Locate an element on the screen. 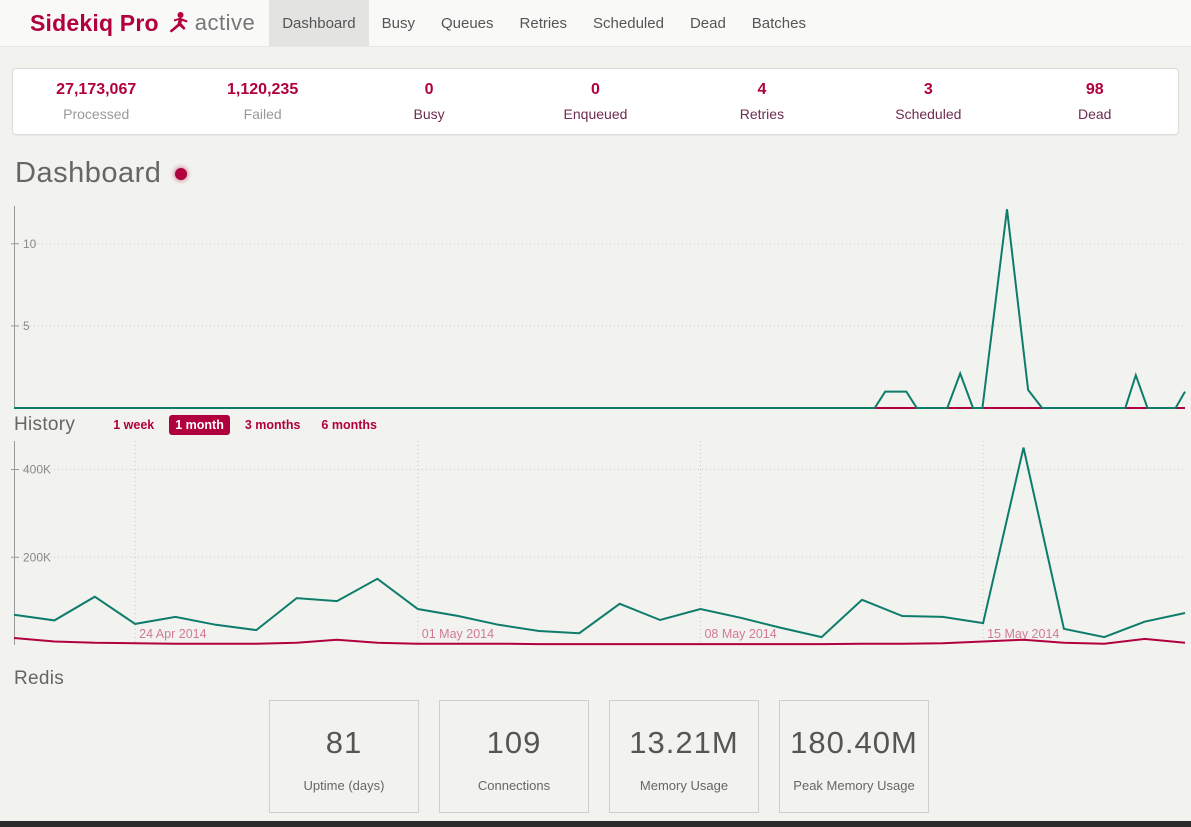  stat-label: Dead is located at coordinates (1095, 114).